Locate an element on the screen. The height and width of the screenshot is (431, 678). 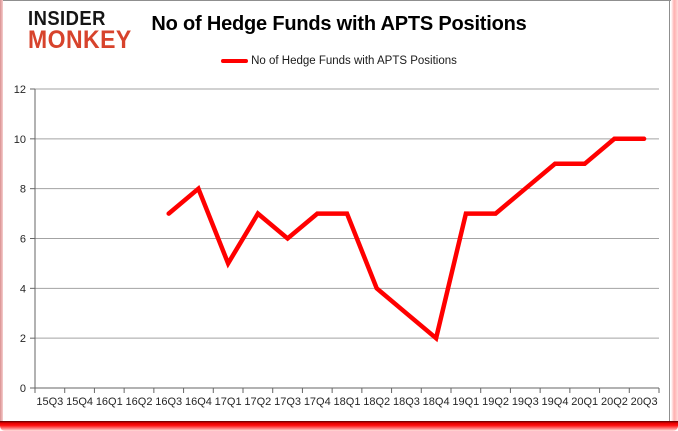
x-tick-label: 16Q2 is located at coordinates (139, 402).